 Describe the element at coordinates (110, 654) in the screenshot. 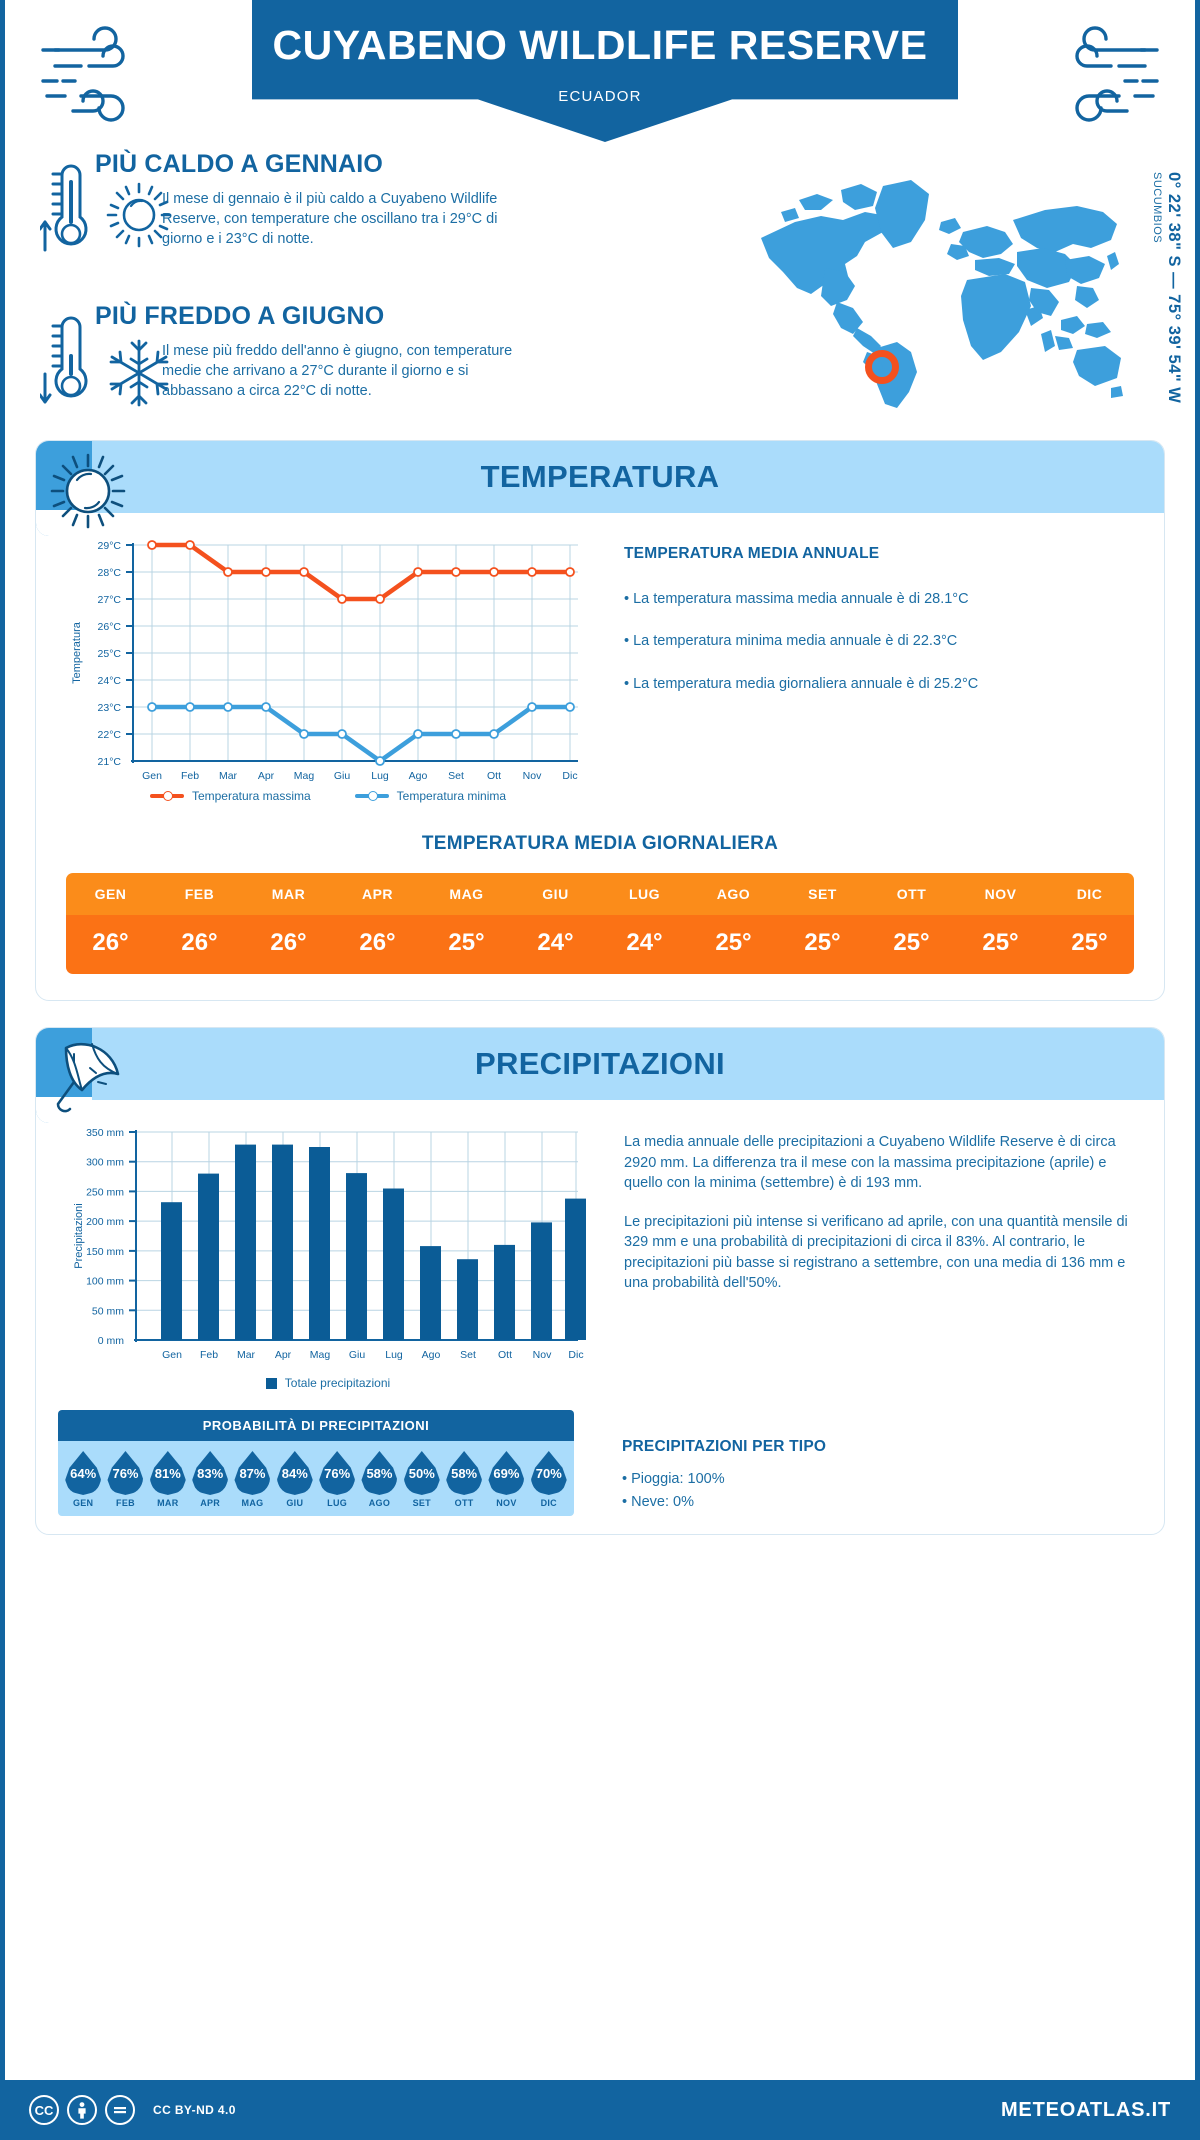

I see `svg-text: 25°C` at that location.